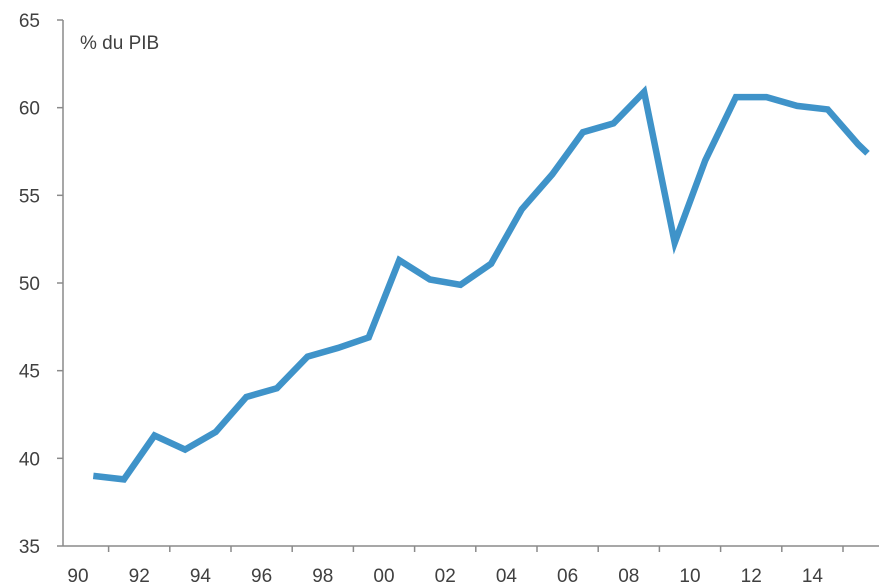  What do you see at coordinates (201, 576) in the screenshot?
I see `x-tick-label: 94` at bounding box center [201, 576].